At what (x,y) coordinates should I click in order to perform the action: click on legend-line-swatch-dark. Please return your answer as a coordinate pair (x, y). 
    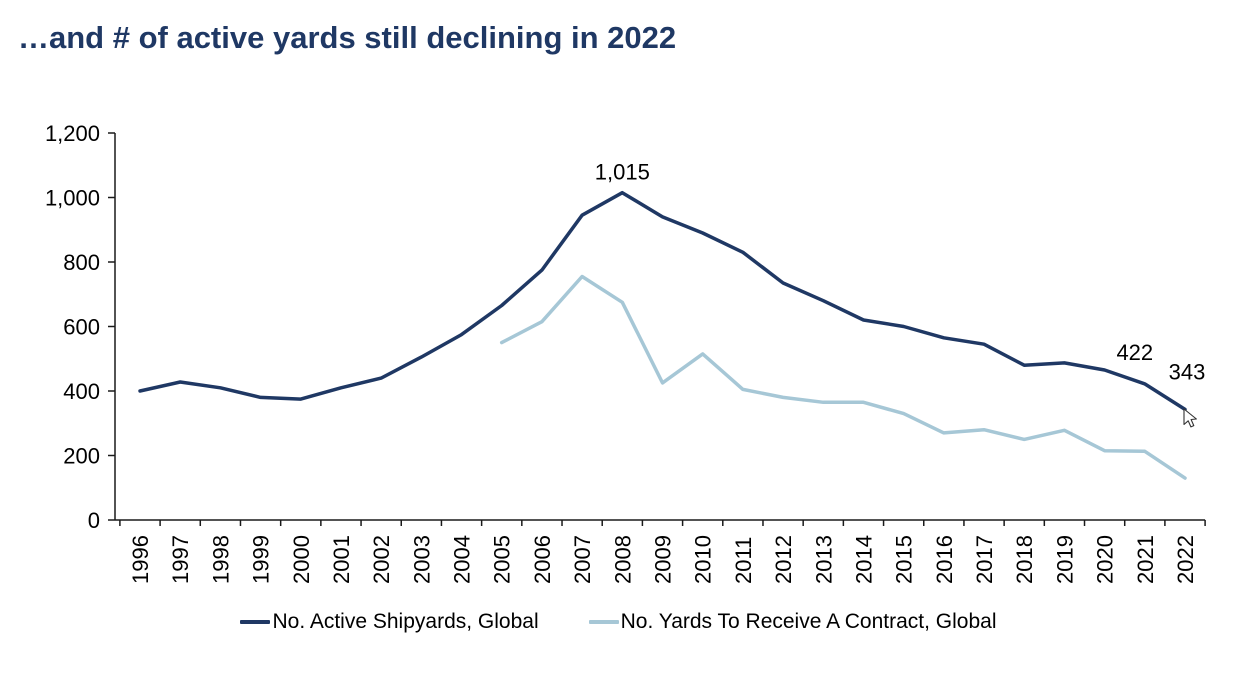
    Looking at the image, I should click on (255, 622).